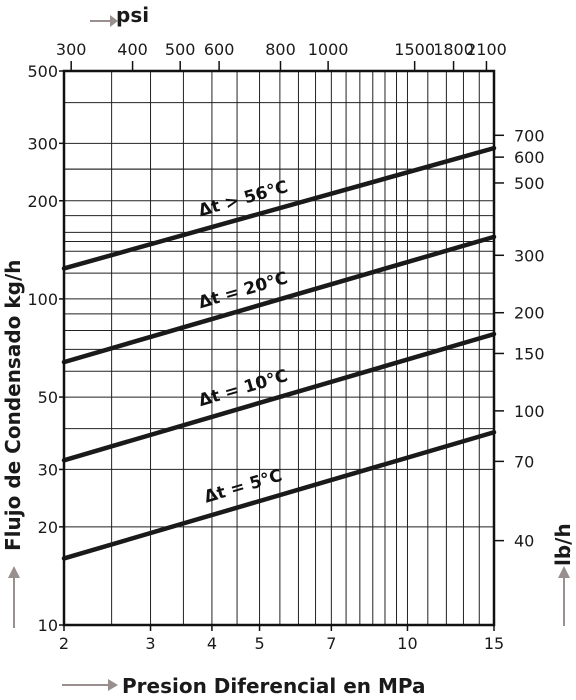 This screenshot has width=576, height=700. Describe the element at coordinates (529, 353) in the screenshot. I see `y2-tick-label: 150` at that location.